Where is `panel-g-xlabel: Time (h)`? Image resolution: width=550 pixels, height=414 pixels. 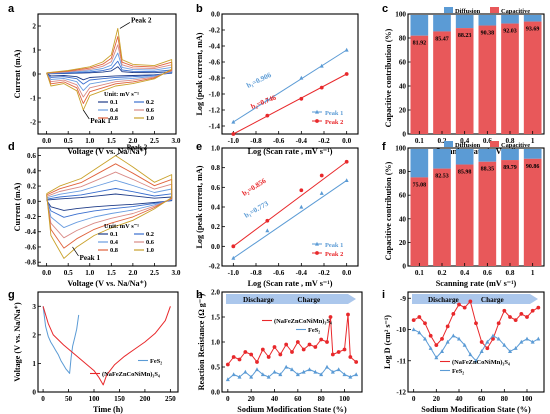
panel-g-xlabel: Time (h) is located at coordinates (108, 409).